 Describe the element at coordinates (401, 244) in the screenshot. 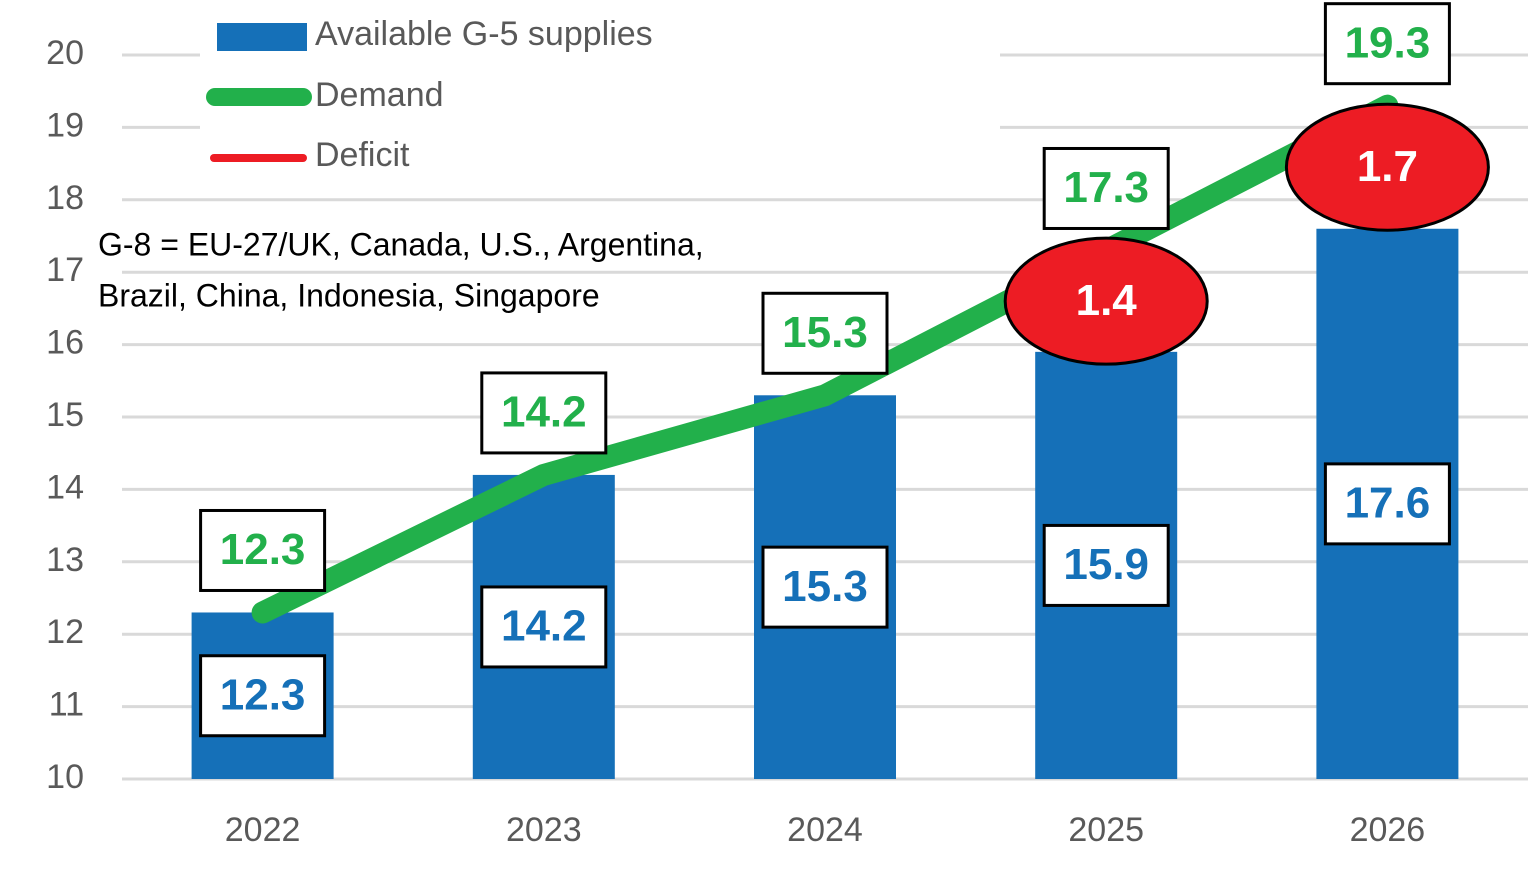

I see `annotation: G-8 = EU-27/UK, Canada, U.S., Argentina,` at that location.